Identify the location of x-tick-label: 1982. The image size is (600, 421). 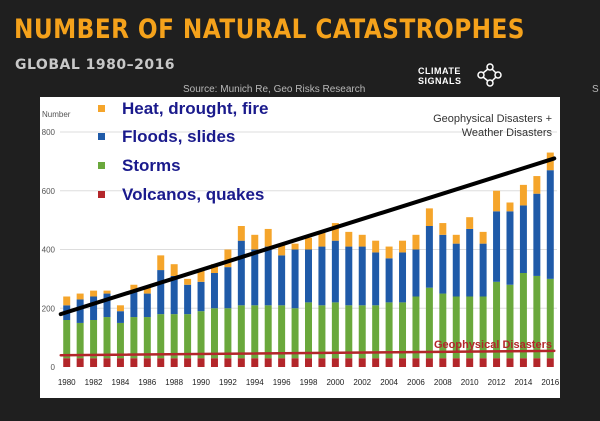
(94, 382).